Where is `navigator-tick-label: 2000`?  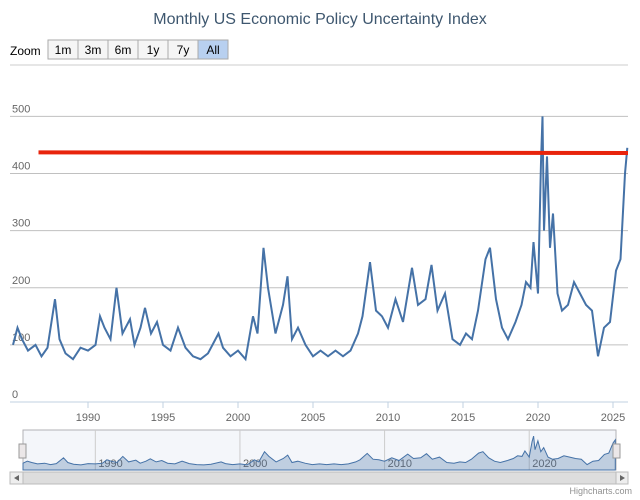 navigator-tick-label: 2000 is located at coordinates (255, 464).